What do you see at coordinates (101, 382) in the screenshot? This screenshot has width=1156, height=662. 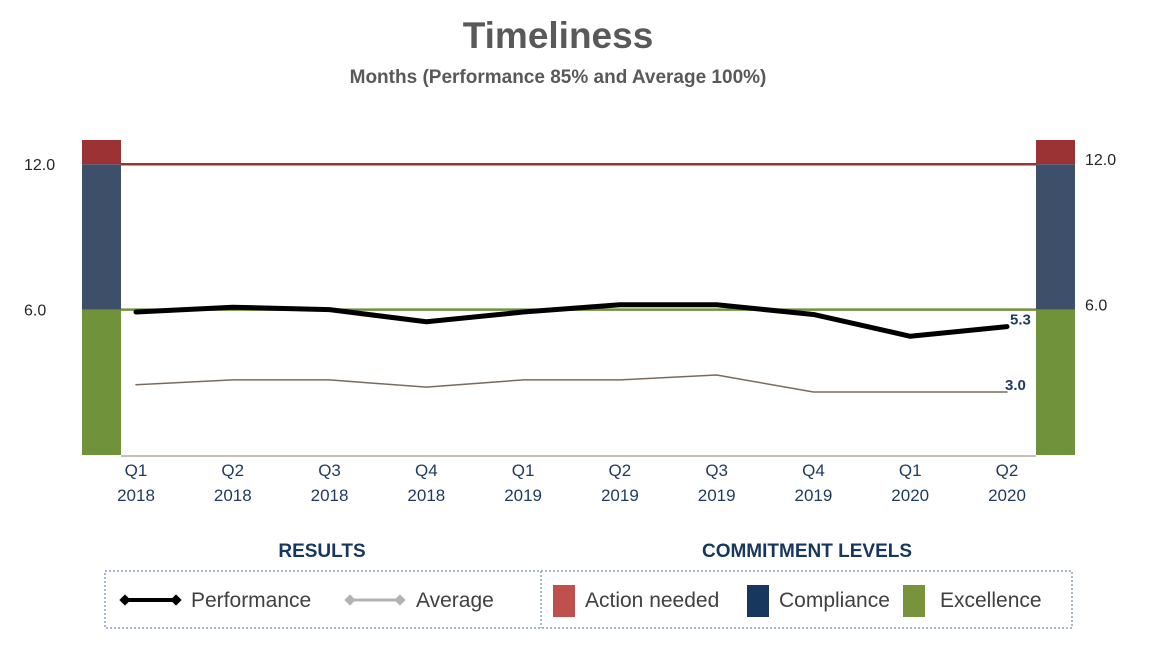 I see `left-excellence-band` at bounding box center [101, 382].